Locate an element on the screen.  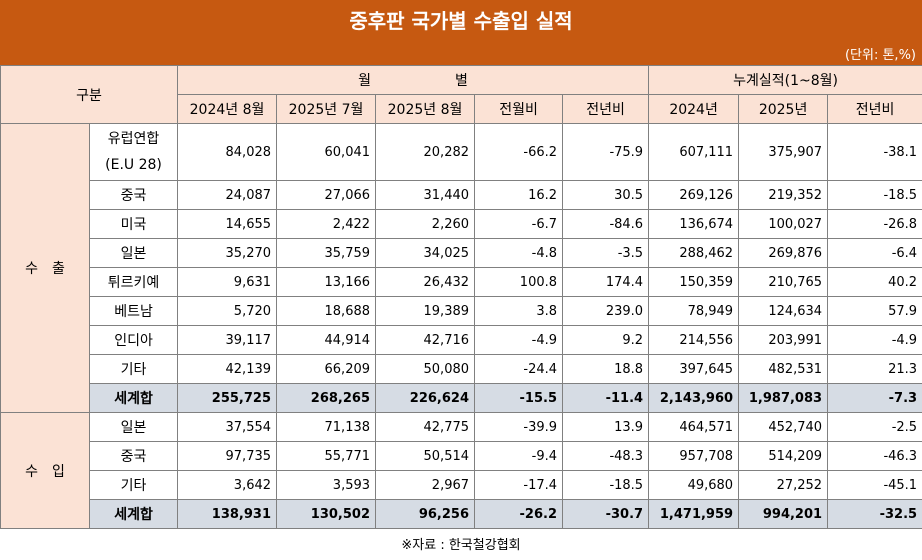
value-cell: 957,708 is located at coordinates (694, 456).